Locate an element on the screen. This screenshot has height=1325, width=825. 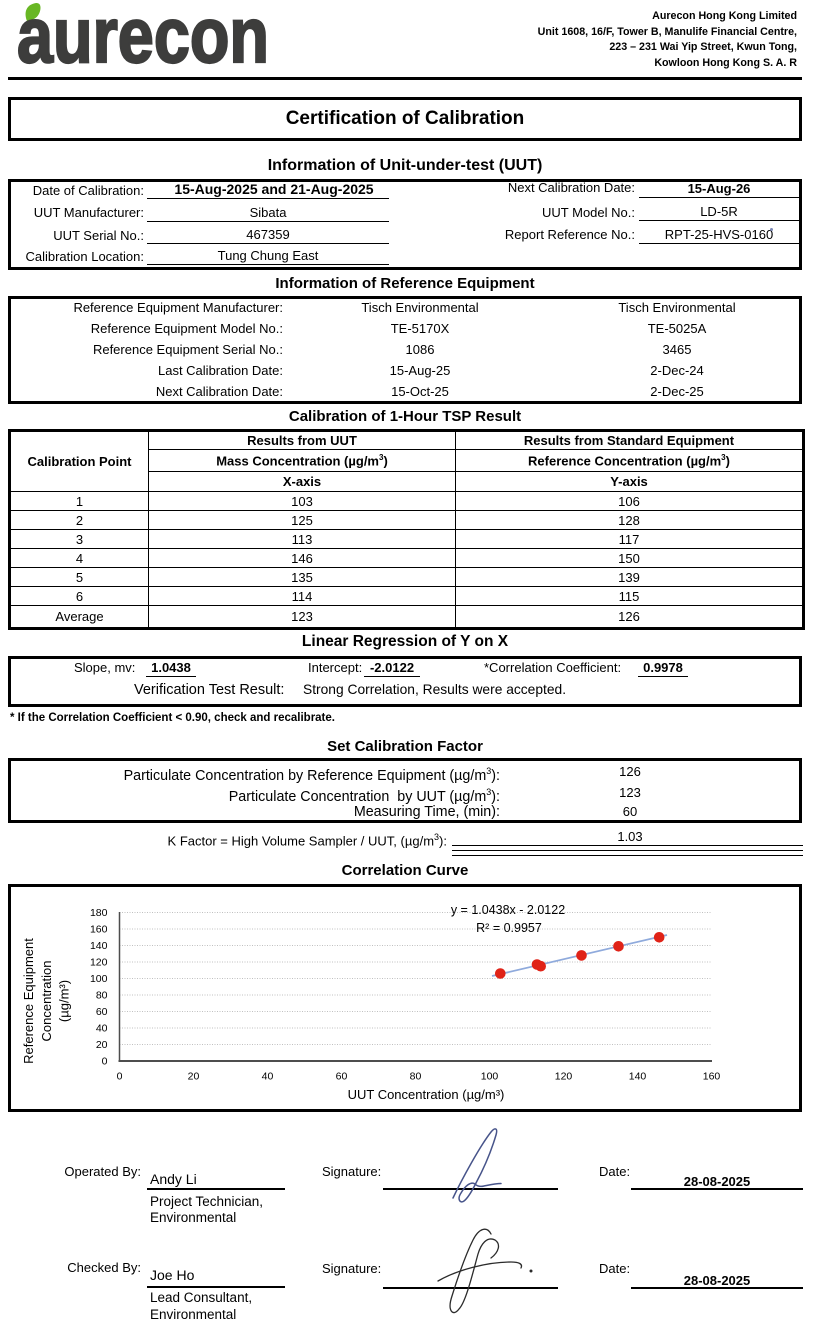
svg-text: Concentration is located at coordinates (46, 1001).